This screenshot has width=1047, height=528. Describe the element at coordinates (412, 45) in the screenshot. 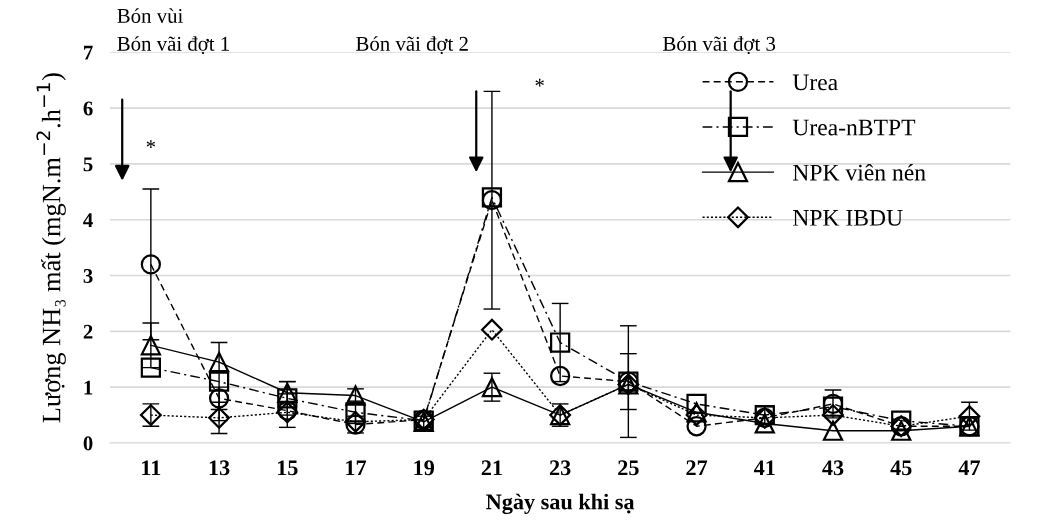

I see `annotation: Bón vãi đợt 2` at that location.